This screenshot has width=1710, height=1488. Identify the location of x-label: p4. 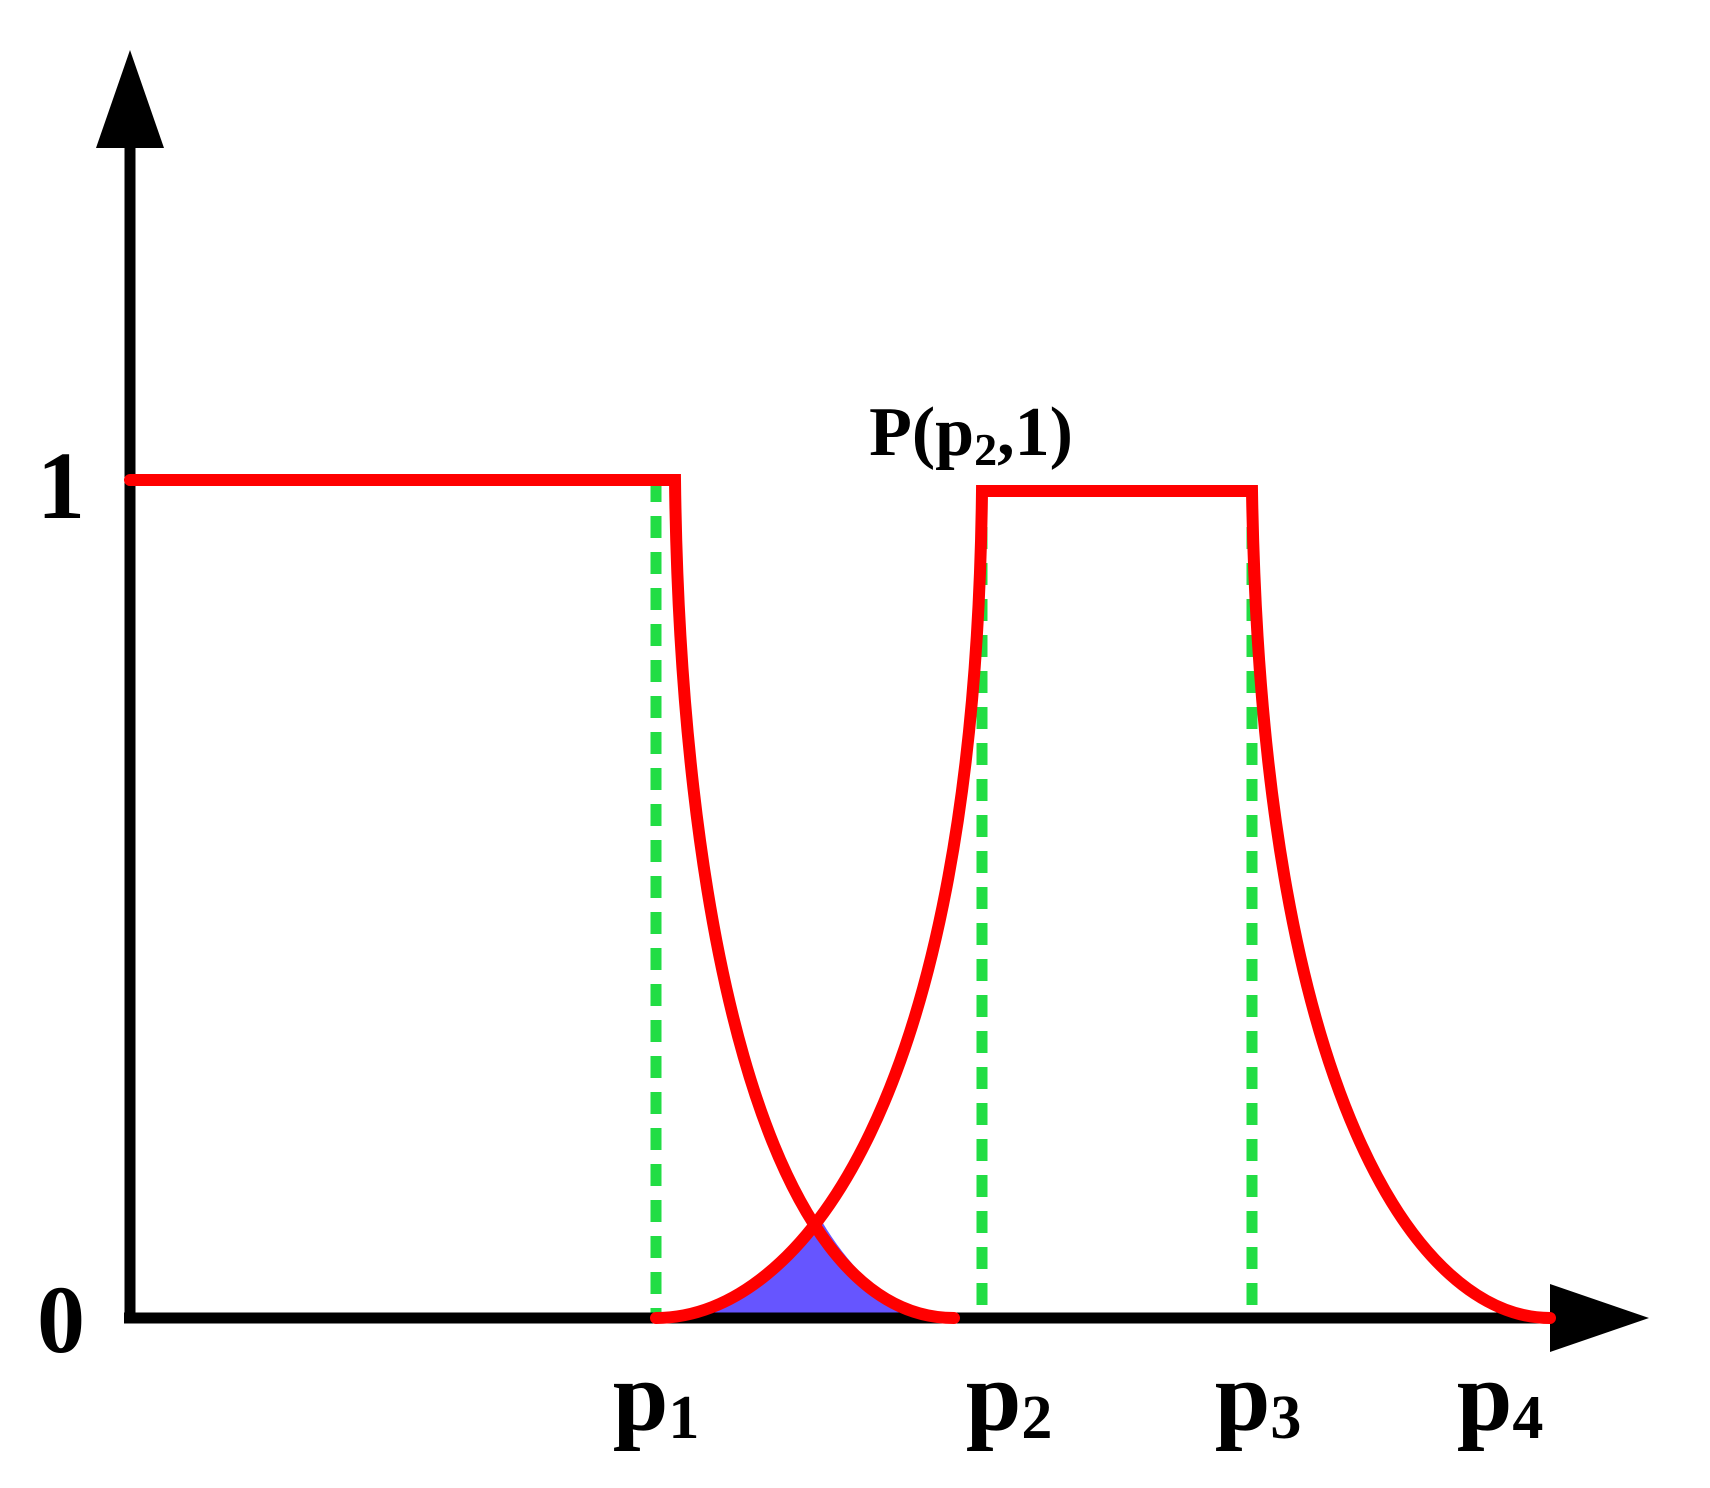
(1500, 1396).